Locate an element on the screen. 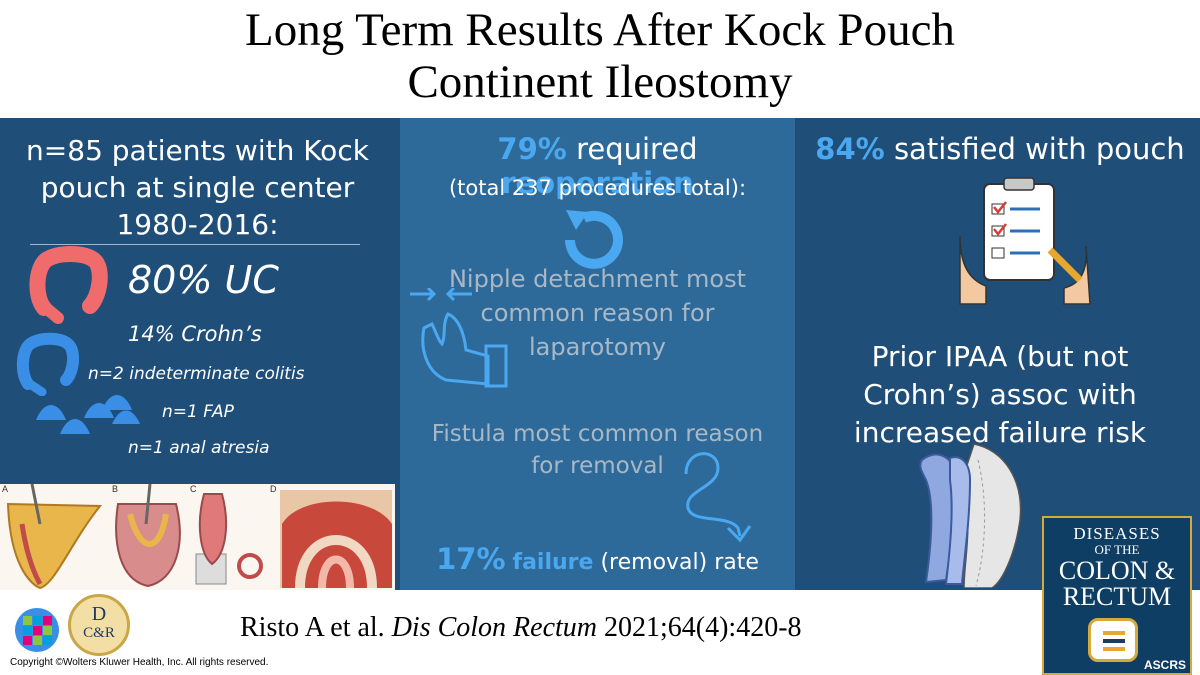 The image size is (1200, 675). reoperation-headline: 79% required reoperation is located at coordinates (597, 166).